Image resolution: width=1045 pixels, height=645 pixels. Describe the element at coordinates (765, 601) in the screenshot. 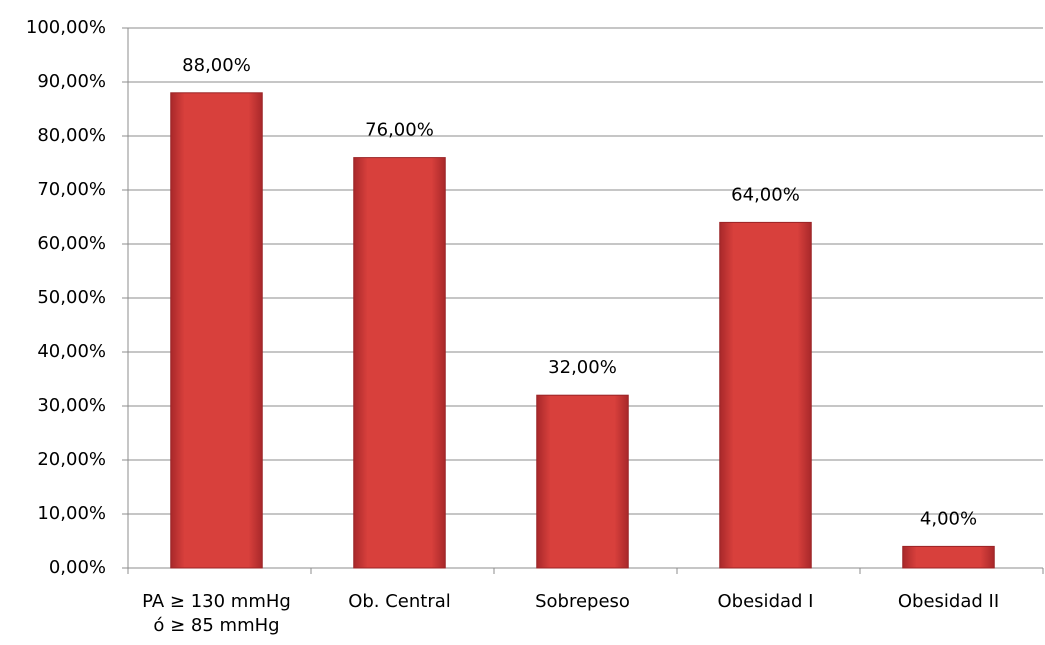

I see `x-tick-label: Obesidad I` at that location.